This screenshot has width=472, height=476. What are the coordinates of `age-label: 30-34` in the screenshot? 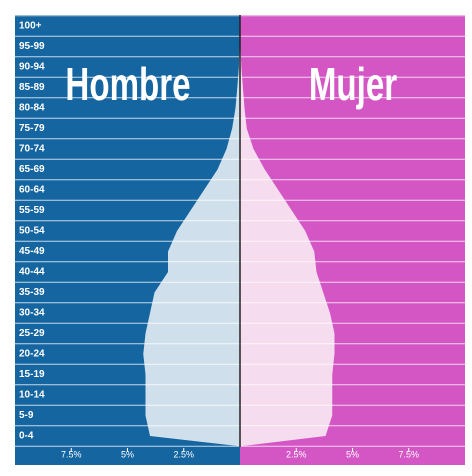 It's located at (32, 313).